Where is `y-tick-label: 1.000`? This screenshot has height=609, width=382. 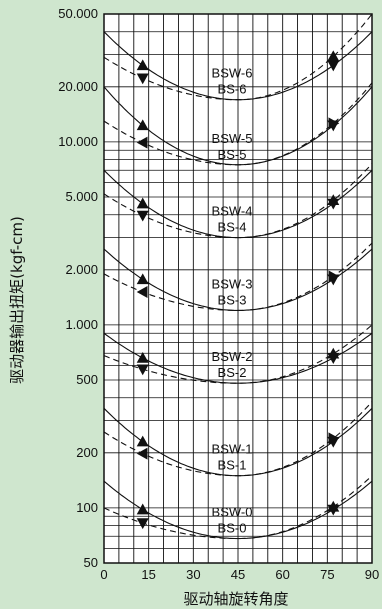
y-tick-label: 1.000 is located at coordinates (81, 324).